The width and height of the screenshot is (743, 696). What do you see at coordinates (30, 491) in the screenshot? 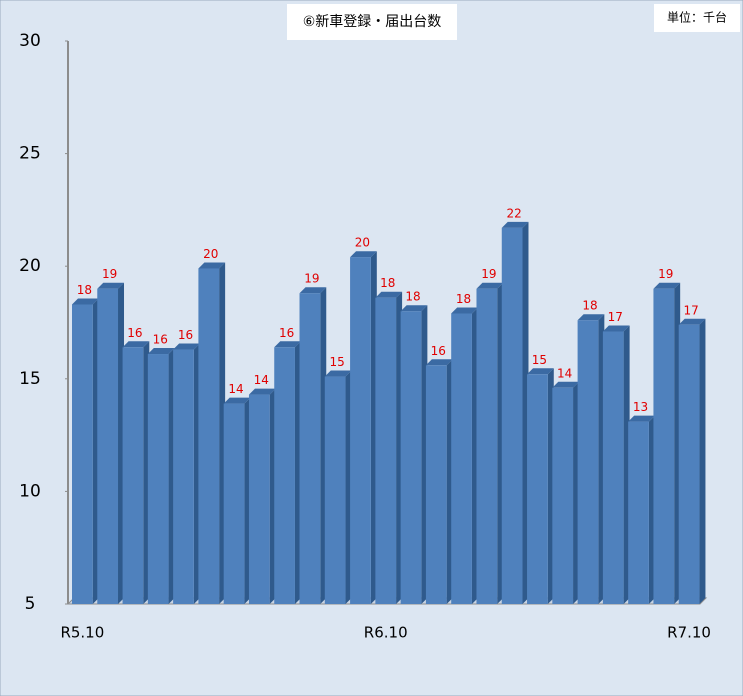
I see `y-tick-label: 10` at bounding box center [30, 491].